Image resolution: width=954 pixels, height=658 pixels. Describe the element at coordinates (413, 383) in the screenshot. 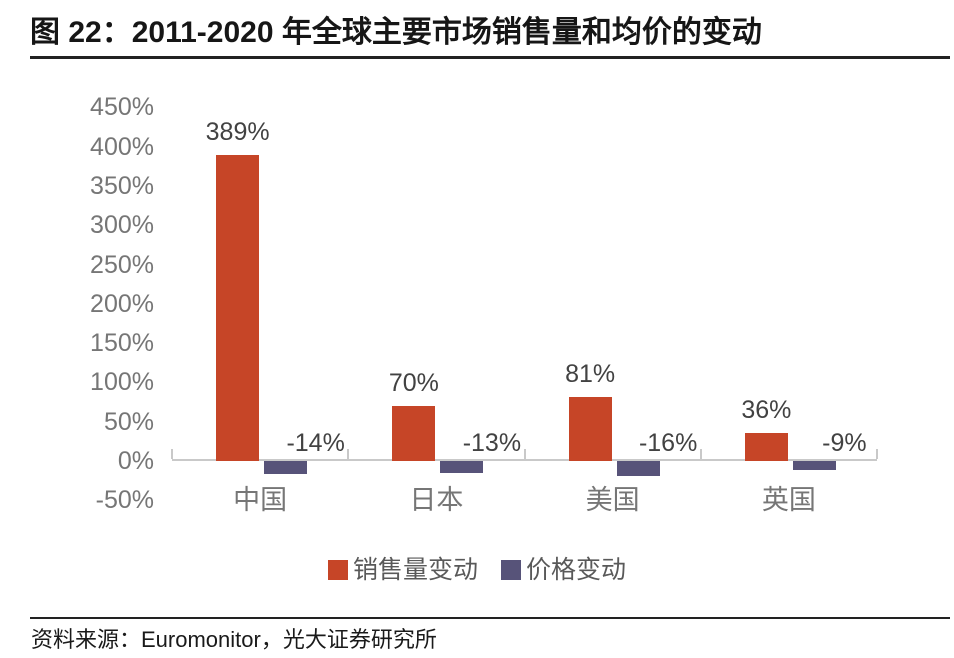

I see `sales-volume-change-value-label: 70%` at that location.